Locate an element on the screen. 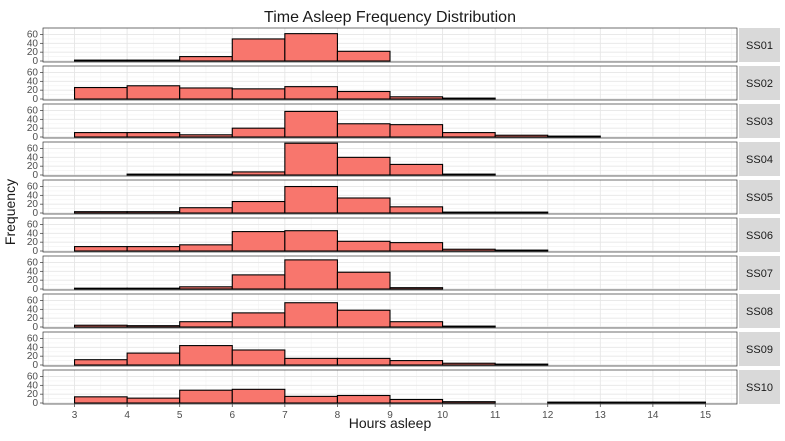 This screenshot has width=785, height=441. x-tick-label: 14 is located at coordinates (653, 415).